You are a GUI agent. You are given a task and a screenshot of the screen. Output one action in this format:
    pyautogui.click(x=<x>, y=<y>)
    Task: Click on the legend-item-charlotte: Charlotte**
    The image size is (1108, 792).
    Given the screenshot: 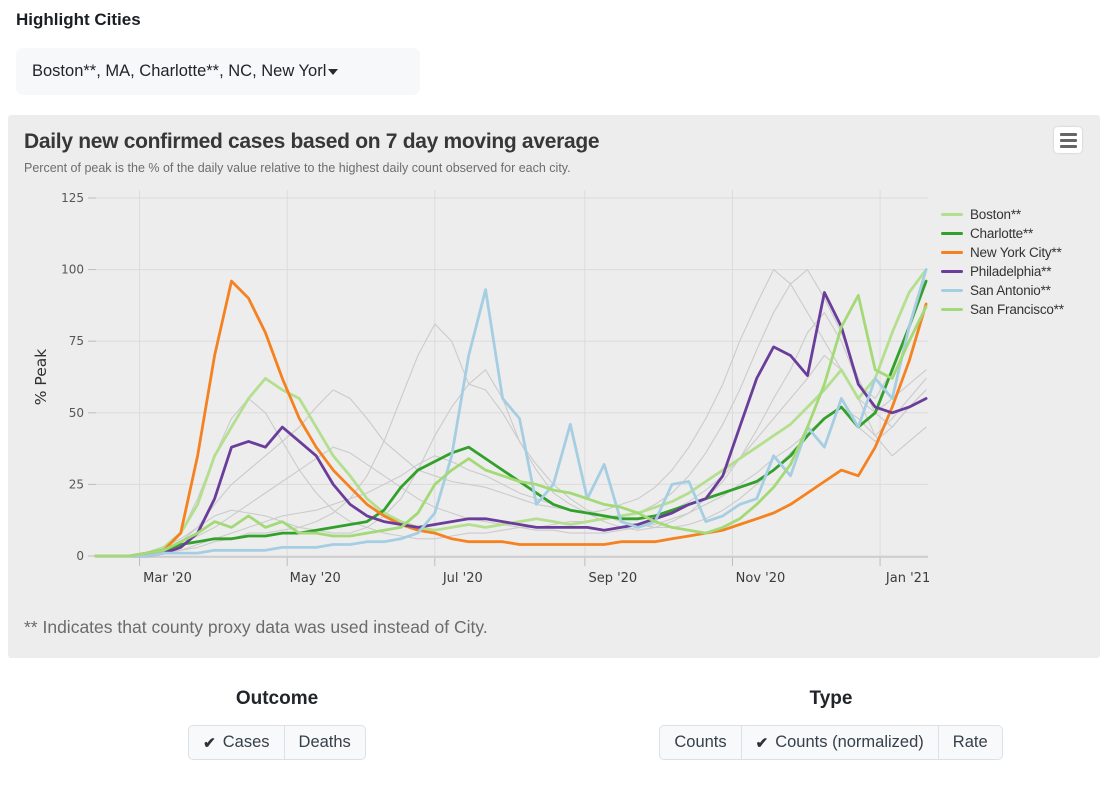 What is the action you would take?
    pyautogui.click(x=1002, y=233)
    